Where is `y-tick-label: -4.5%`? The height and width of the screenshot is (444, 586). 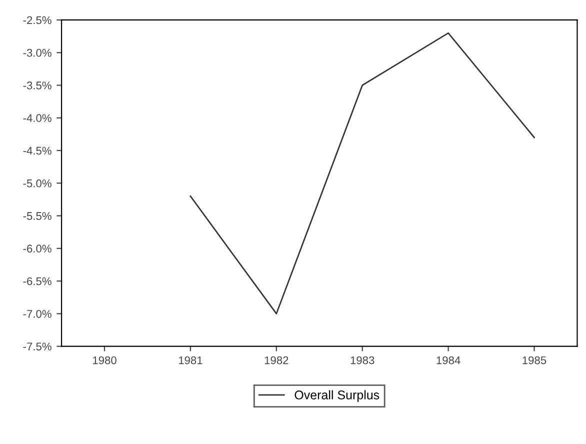 y-tick-label: -4.5% is located at coordinates (37, 150).